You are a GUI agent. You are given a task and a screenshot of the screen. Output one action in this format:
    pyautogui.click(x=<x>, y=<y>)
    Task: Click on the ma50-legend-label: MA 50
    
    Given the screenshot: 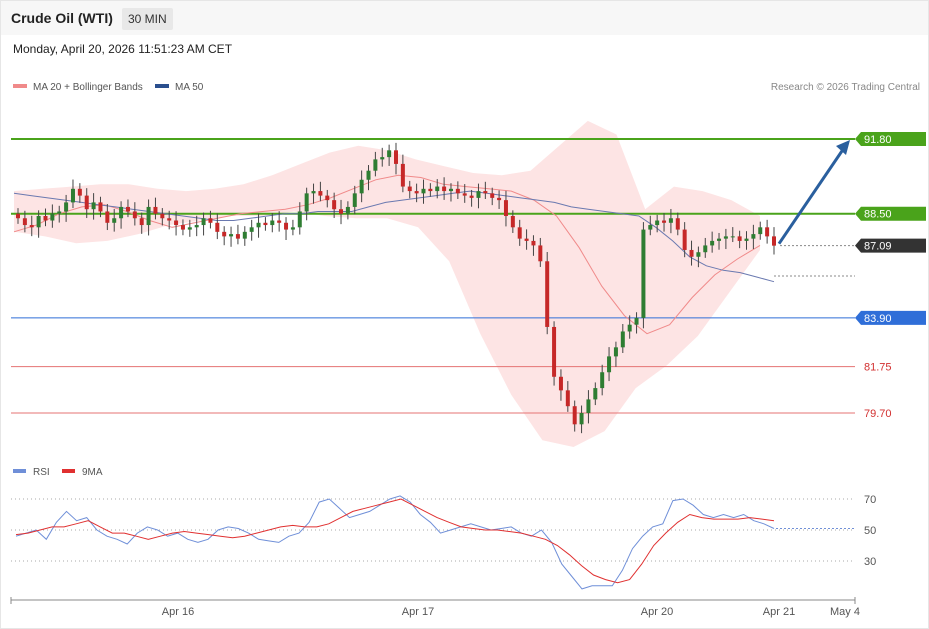 What is the action you would take?
    pyautogui.click(x=189, y=87)
    